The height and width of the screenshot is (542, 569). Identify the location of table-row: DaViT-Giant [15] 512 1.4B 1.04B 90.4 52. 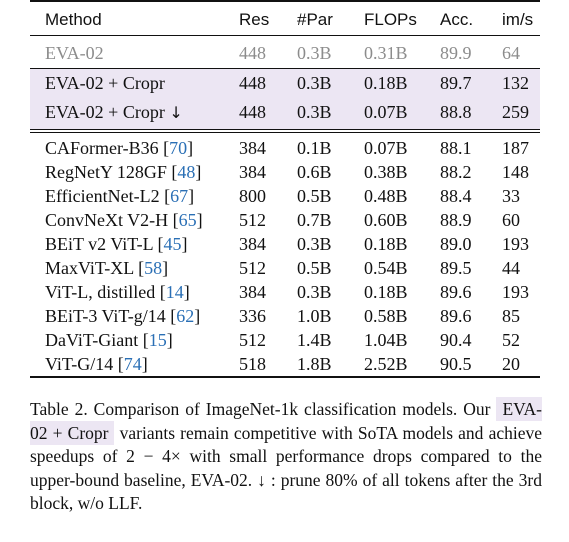
(285, 340).